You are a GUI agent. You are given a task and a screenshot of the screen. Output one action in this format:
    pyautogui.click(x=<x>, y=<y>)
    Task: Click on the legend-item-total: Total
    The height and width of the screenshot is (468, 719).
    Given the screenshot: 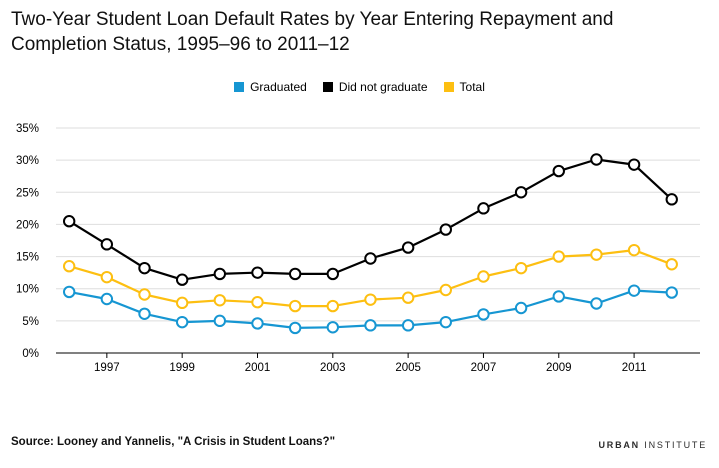 What is the action you would take?
    pyautogui.click(x=464, y=87)
    